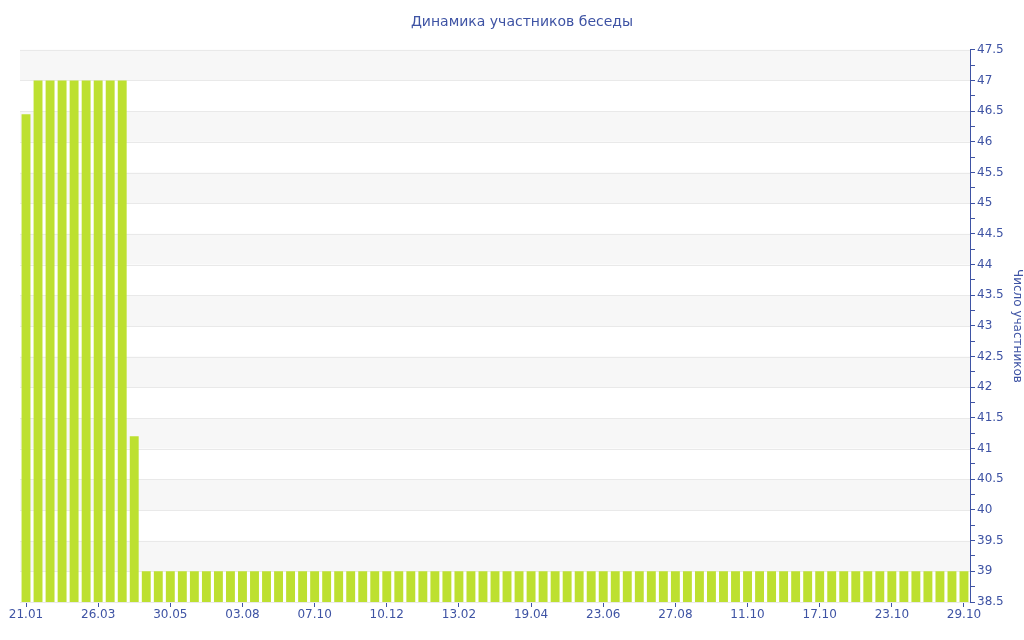  What do you see at coordinates (990, 171) in the screenshot?
I see `y-tick-label: 45.5` at bounding box center [990, 171].